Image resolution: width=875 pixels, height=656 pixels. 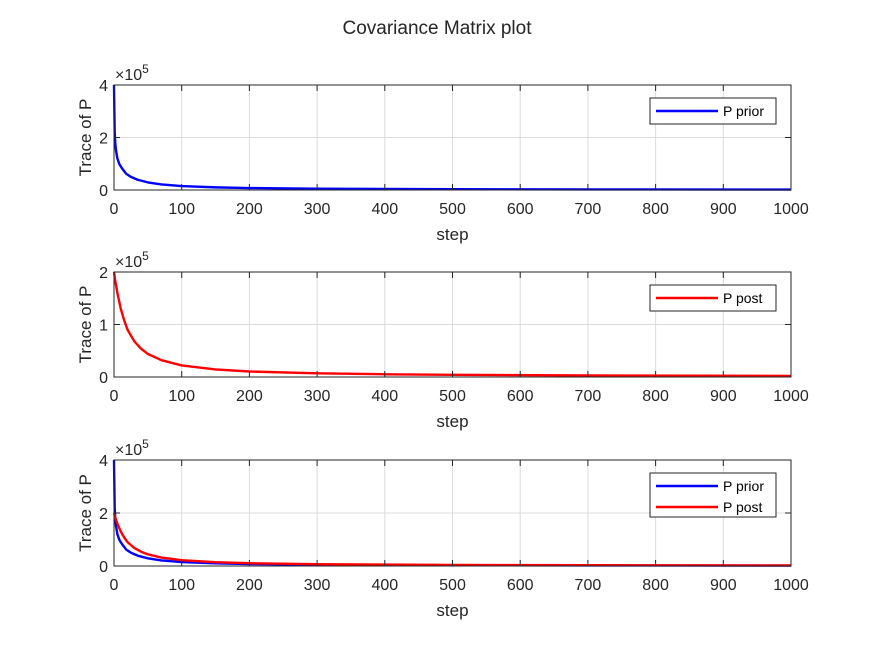 What do you see at coordinates (713, 111) in the screenshot?
I see `legend: P prior` at bounding box center [713, 111].